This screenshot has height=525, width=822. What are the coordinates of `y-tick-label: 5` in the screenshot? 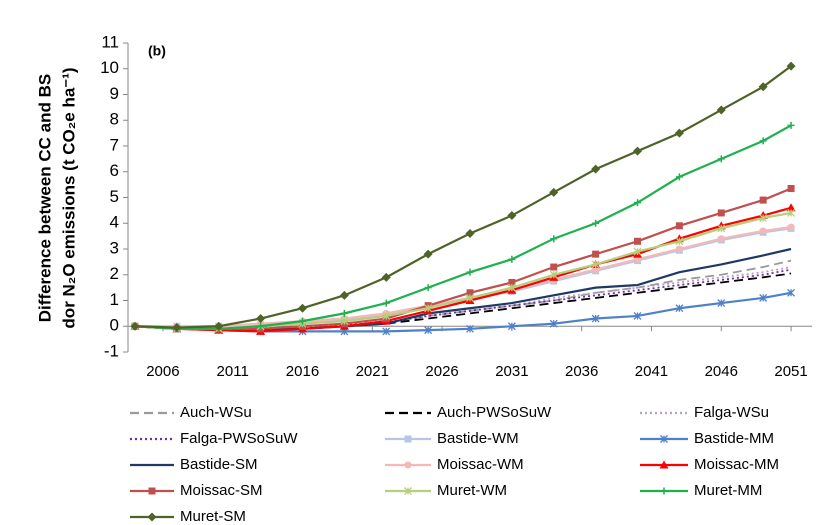 It's located at (114, 196).